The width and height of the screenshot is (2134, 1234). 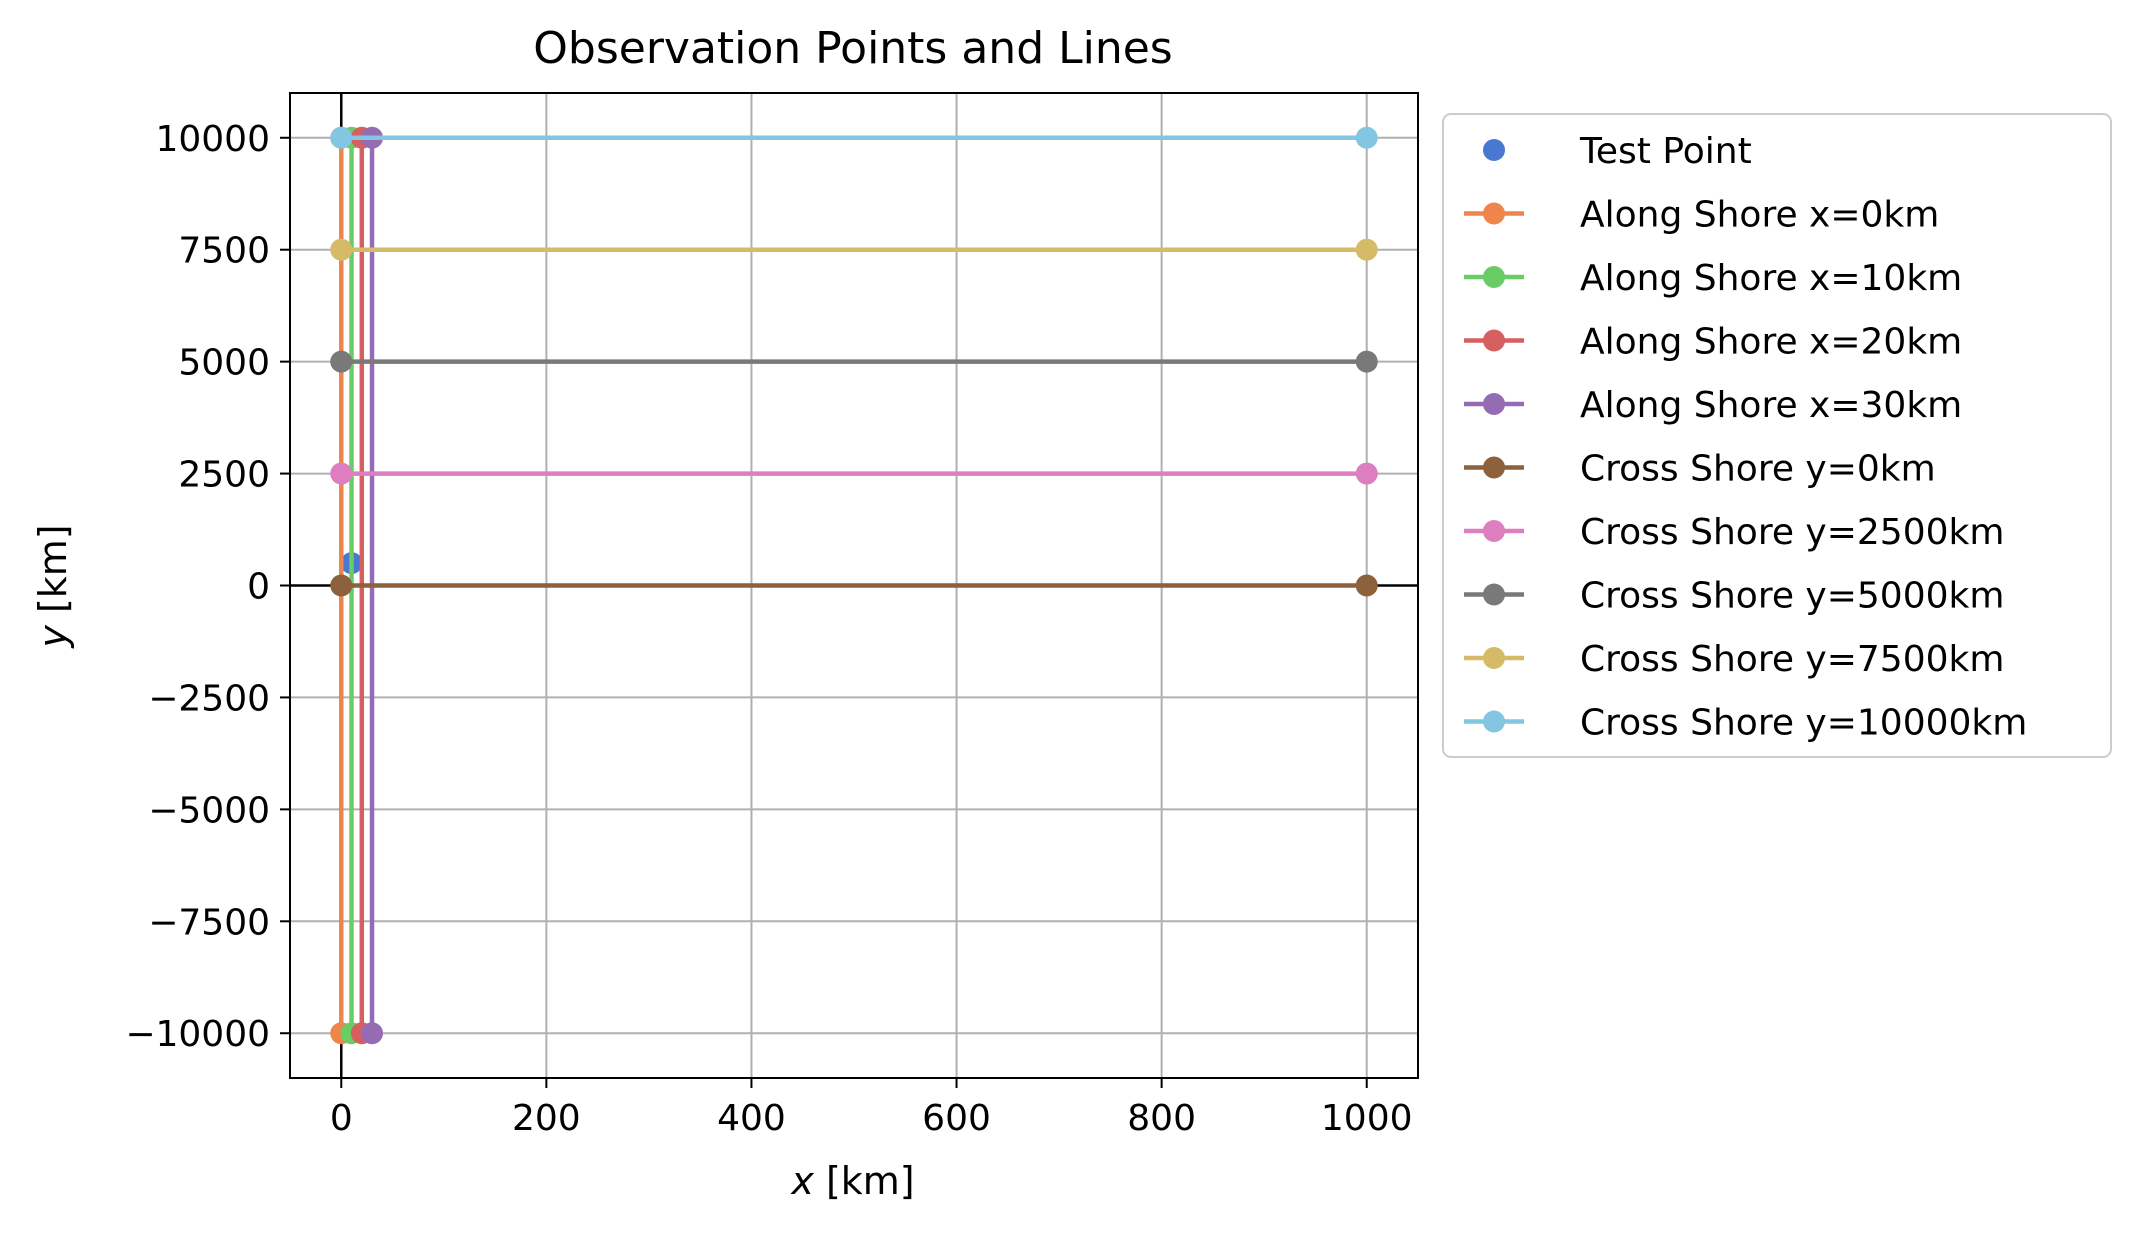 I want to click on x-tick-label: 1000, so click(x=1367, y=1118).